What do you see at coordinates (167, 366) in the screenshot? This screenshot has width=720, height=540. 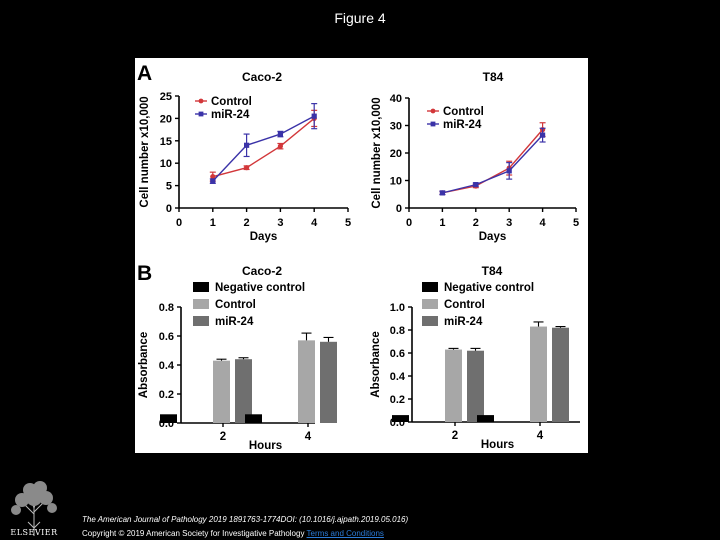 I see `y-tick-label-2: 0.4` at bounding box center [167, 366].